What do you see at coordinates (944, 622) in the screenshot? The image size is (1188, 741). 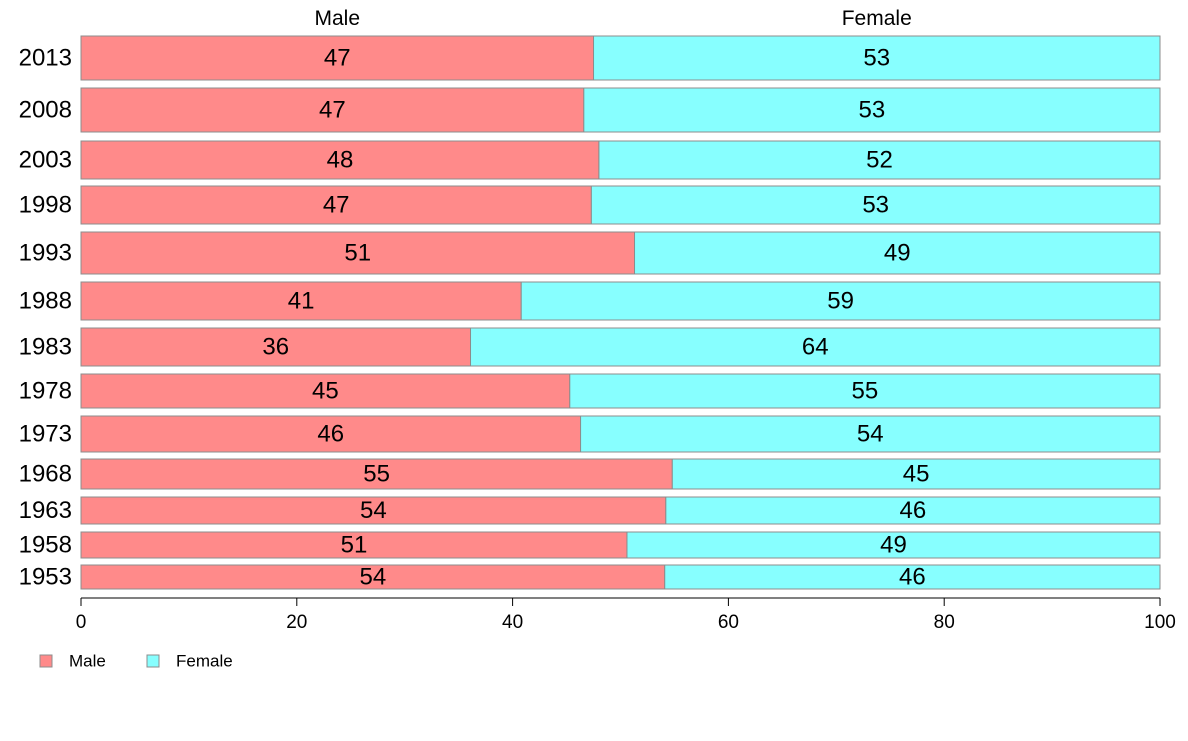 I see `x-tick-label: 80` at bounding box center [944, 622].